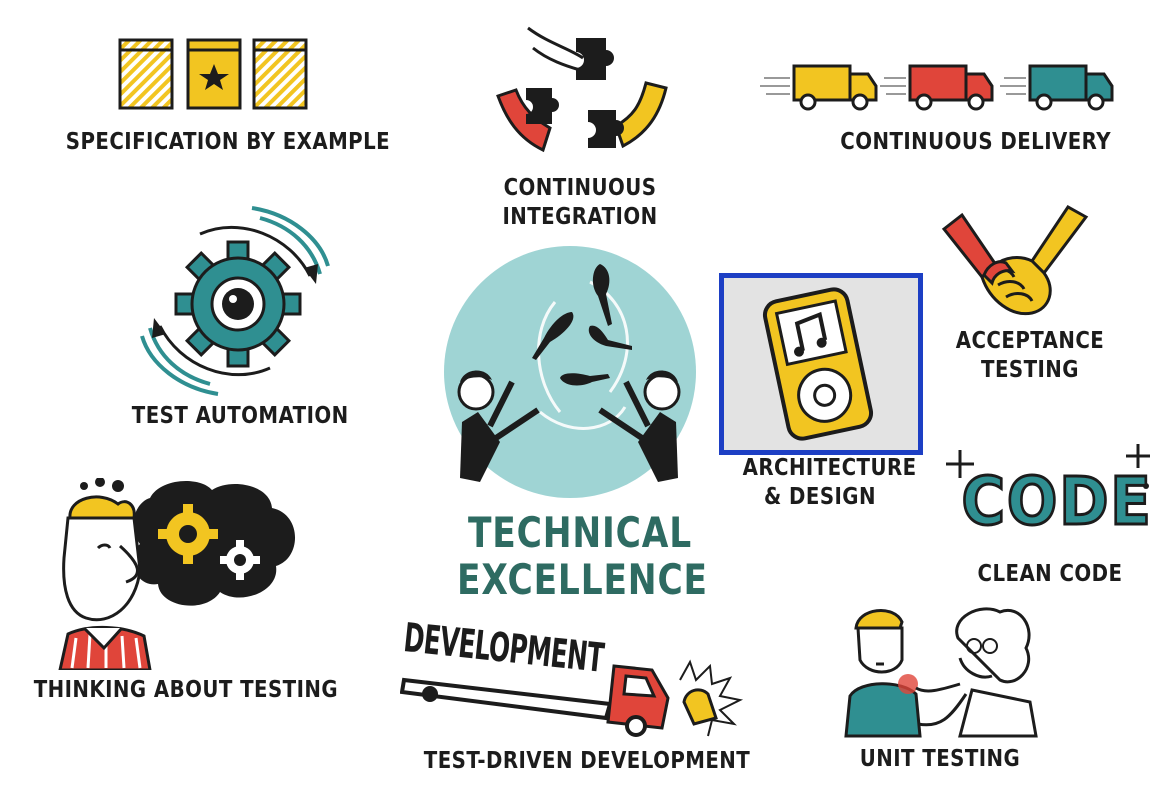 The width and height of the screenshot is (1164, 803). What do you see at coordinates (829, 468) in the screenshot?
I see `architecture-design-label-line1: ARCHITECTURE` at bounding box center [829, 468].